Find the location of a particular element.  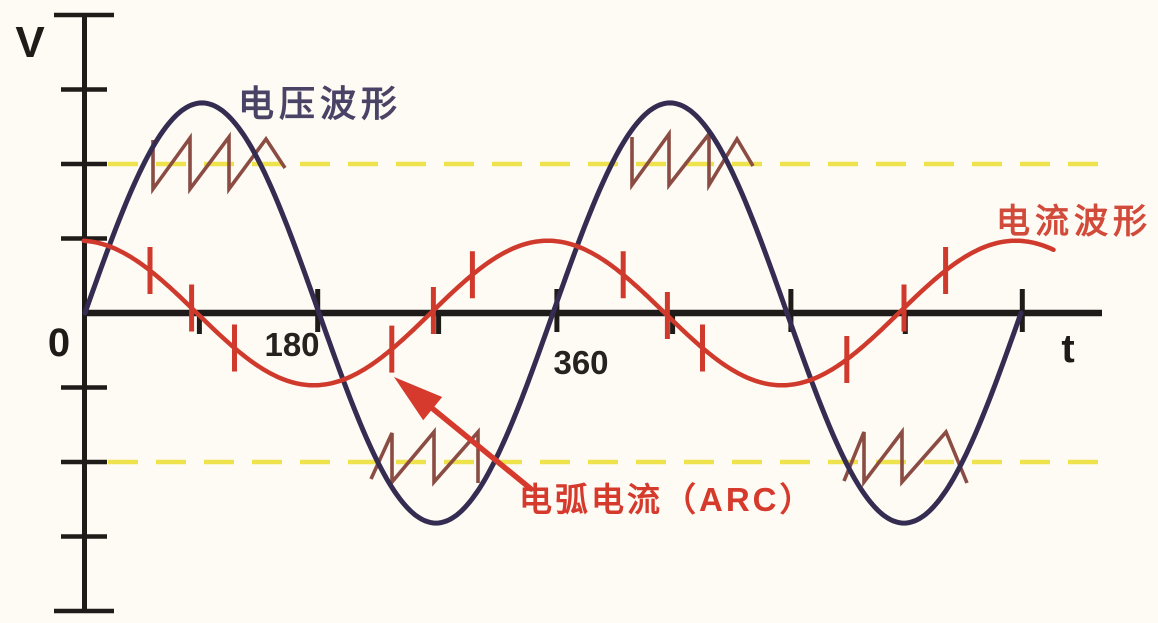

x-tick-label-180: 180 is located at coordinates (291, 344).